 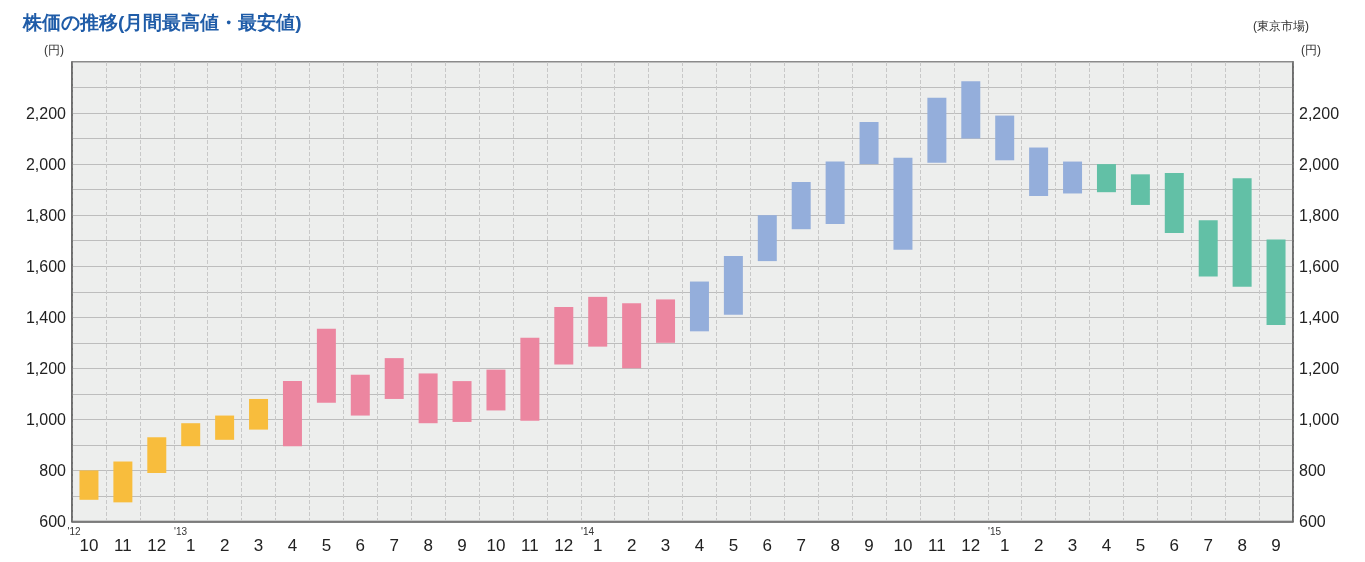 What do you see at coordinates (46, 419) in the screenshot?
I see `y-tick-label: 1,000` at bounding box center [46, 419].